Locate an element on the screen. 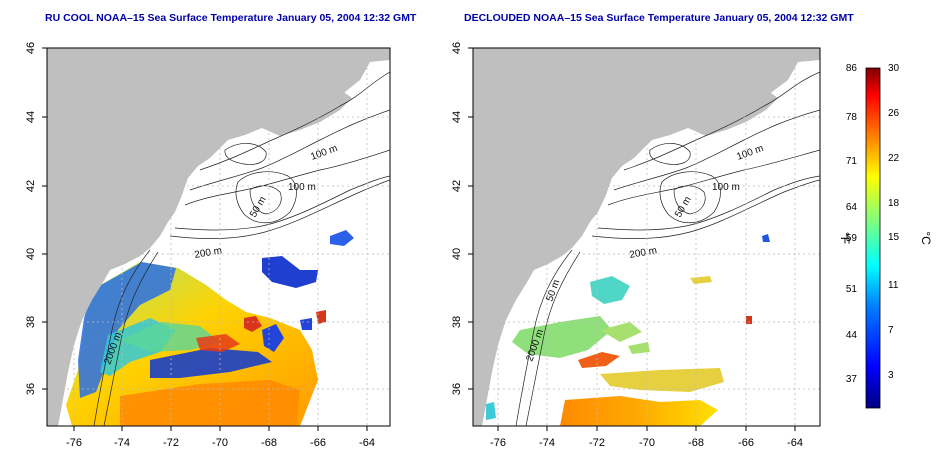 The width and height of the screenshot is (950, 475). left-lat-tick: 42 is located at coordinates (31, 186).